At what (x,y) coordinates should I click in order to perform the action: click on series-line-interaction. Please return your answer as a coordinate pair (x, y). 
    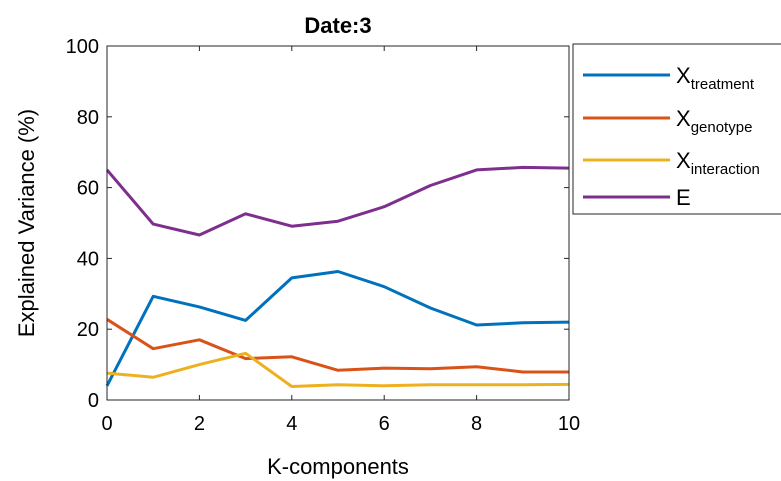
    Looking at the image, I should click on (338, 369).